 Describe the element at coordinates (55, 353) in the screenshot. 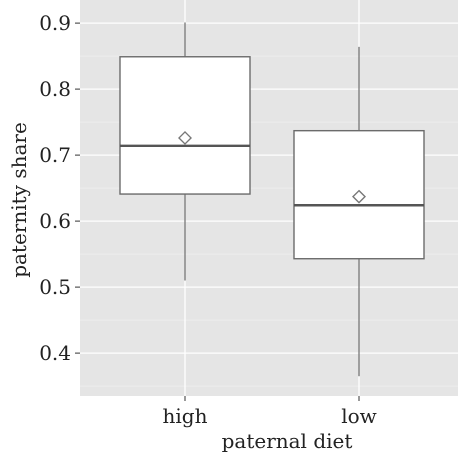

I see `y-tick-label: 0.4` at that location.